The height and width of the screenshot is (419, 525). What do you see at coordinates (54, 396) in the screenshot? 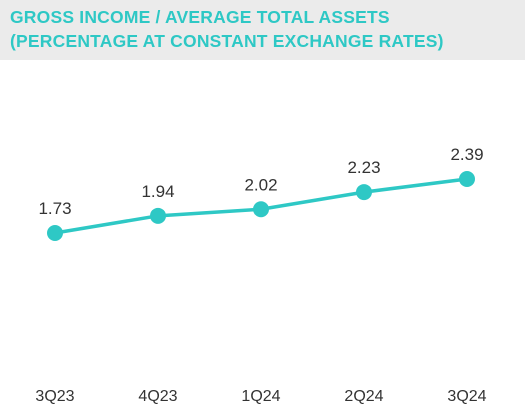
I see `x-tick-label: 3Q23` at bounding box center [54, 396].